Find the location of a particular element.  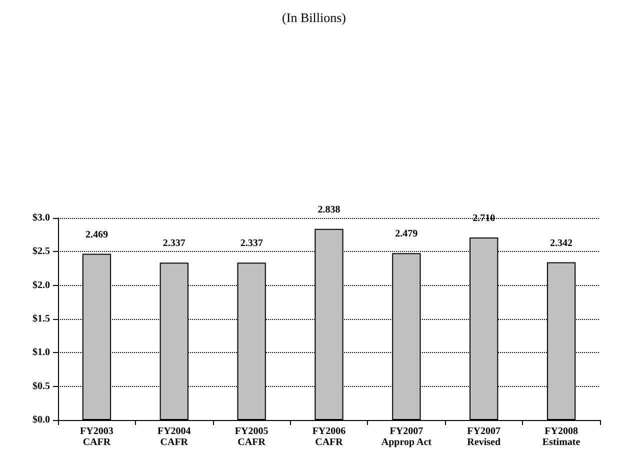

x-tick-label: FY2007 Revised is located at coordinates (484, 437).